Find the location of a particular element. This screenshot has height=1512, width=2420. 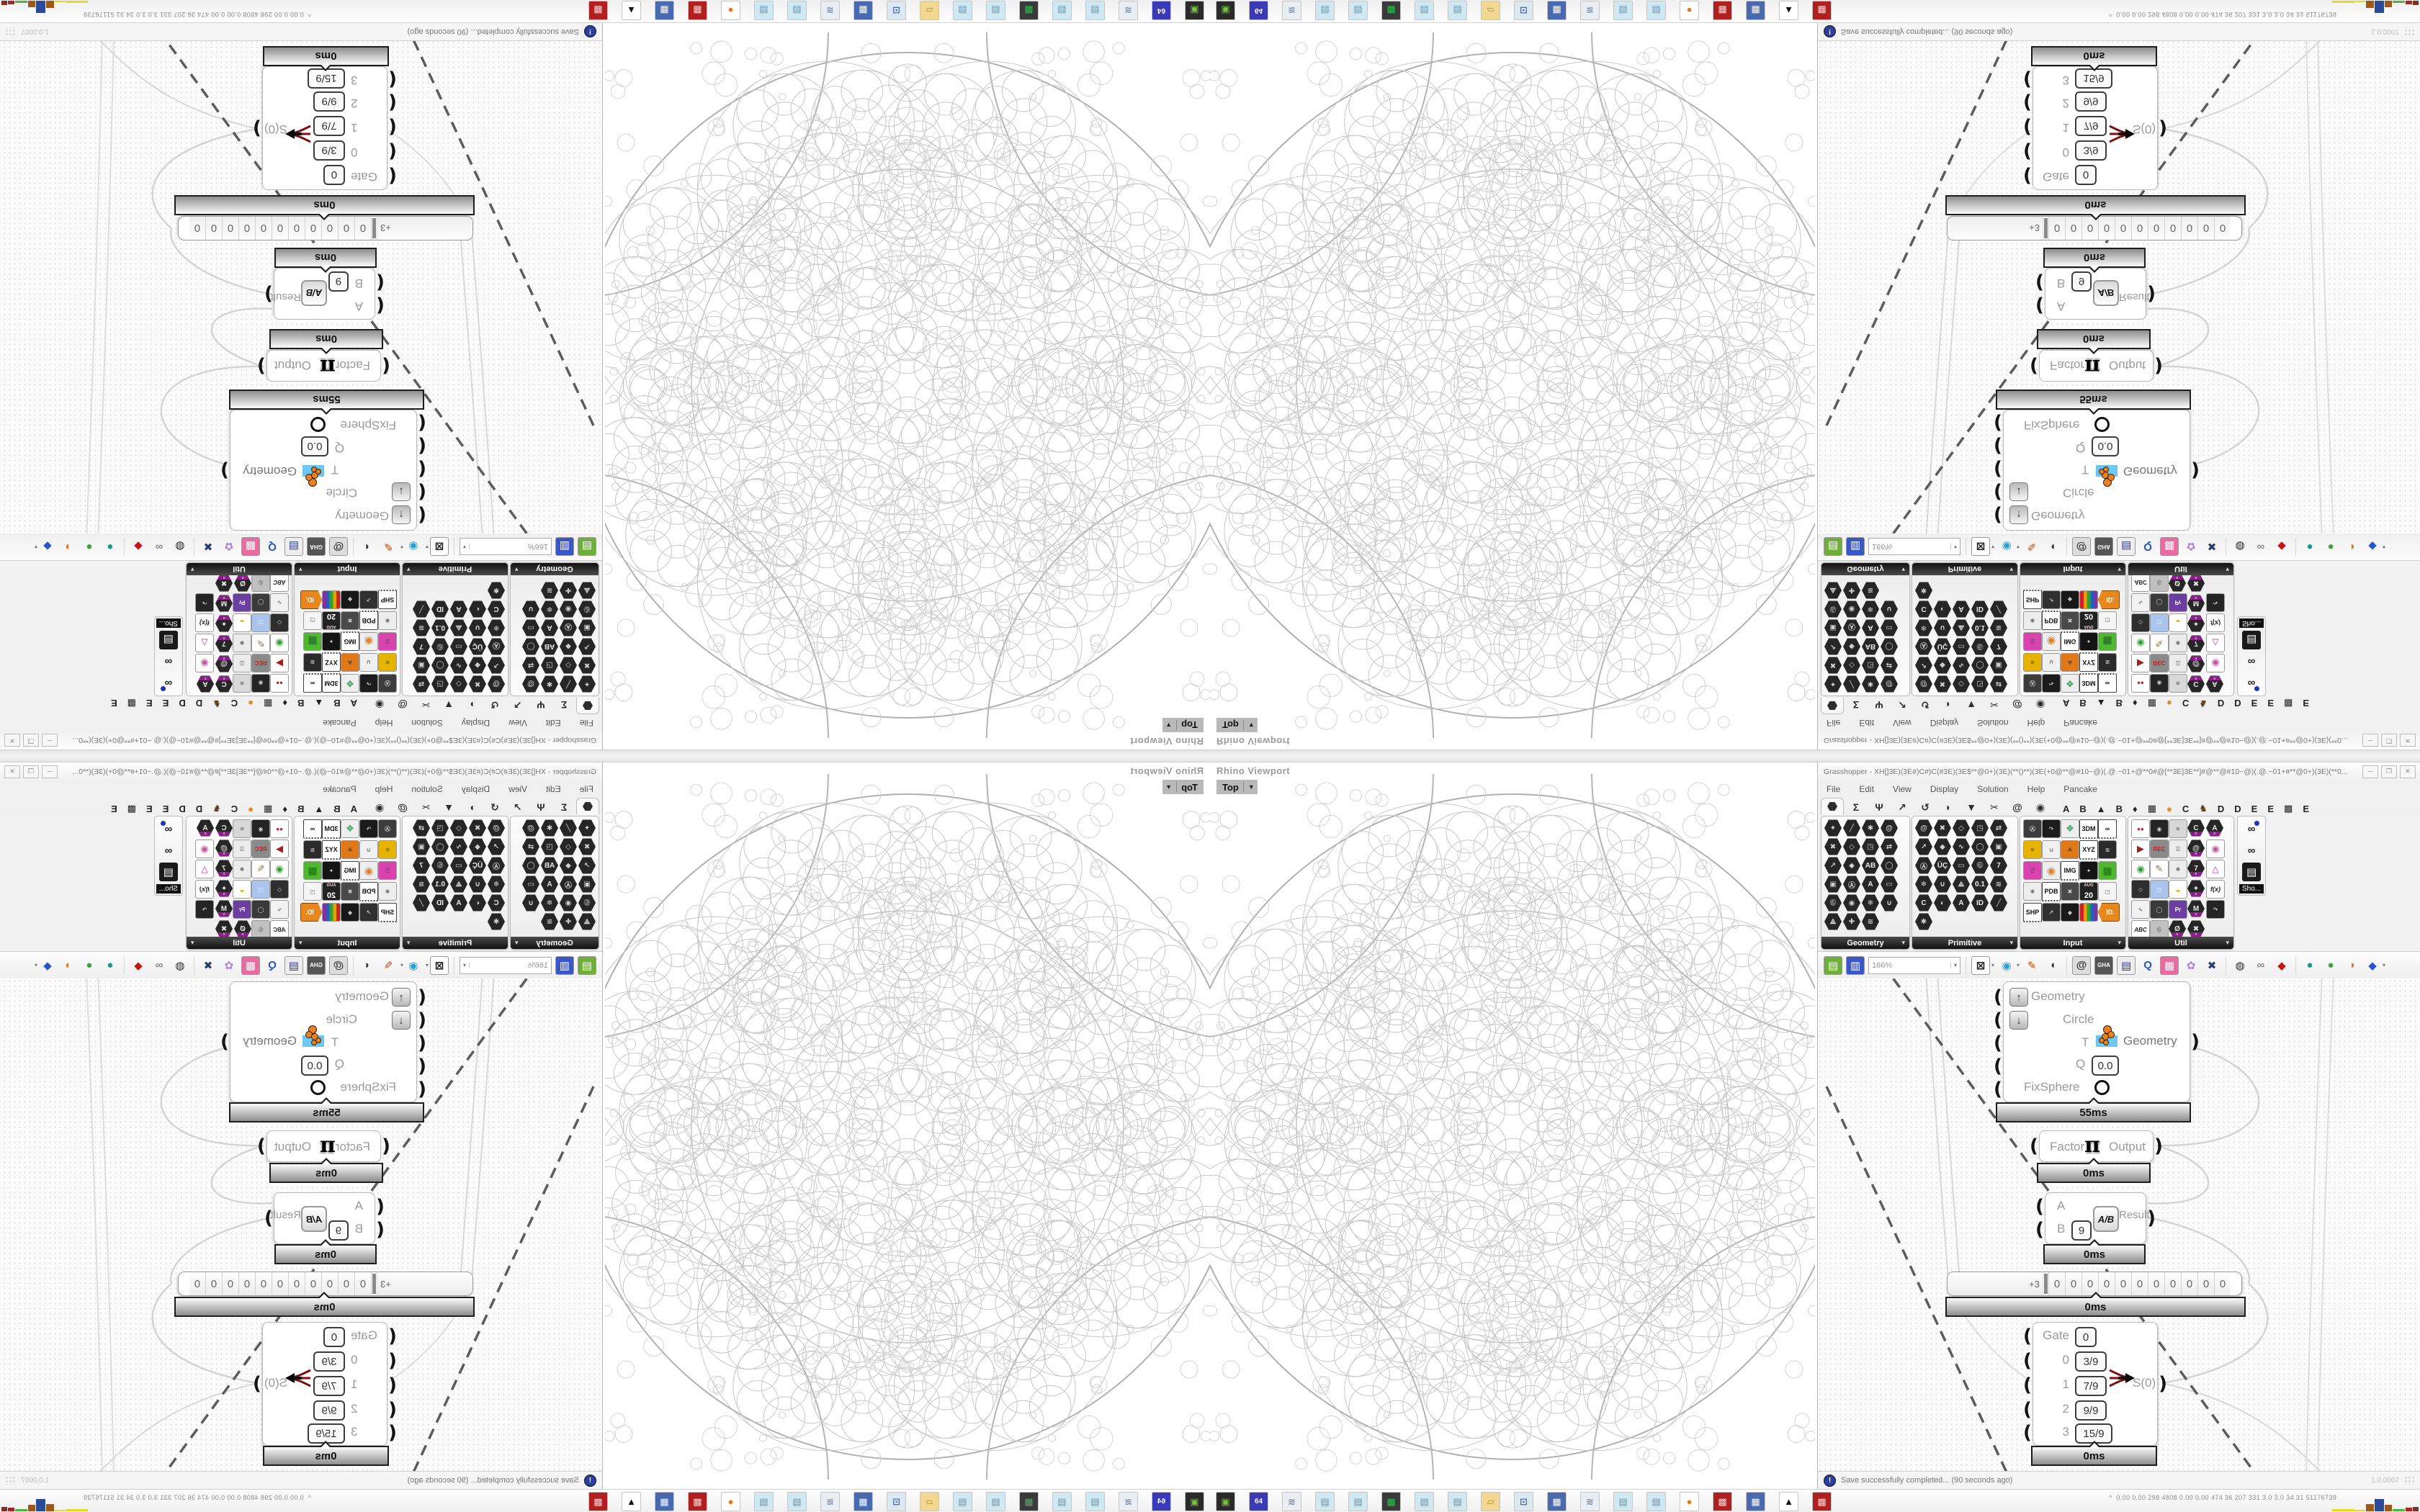

component-icon-cherry: ●● is located at coordinates (279, 683).